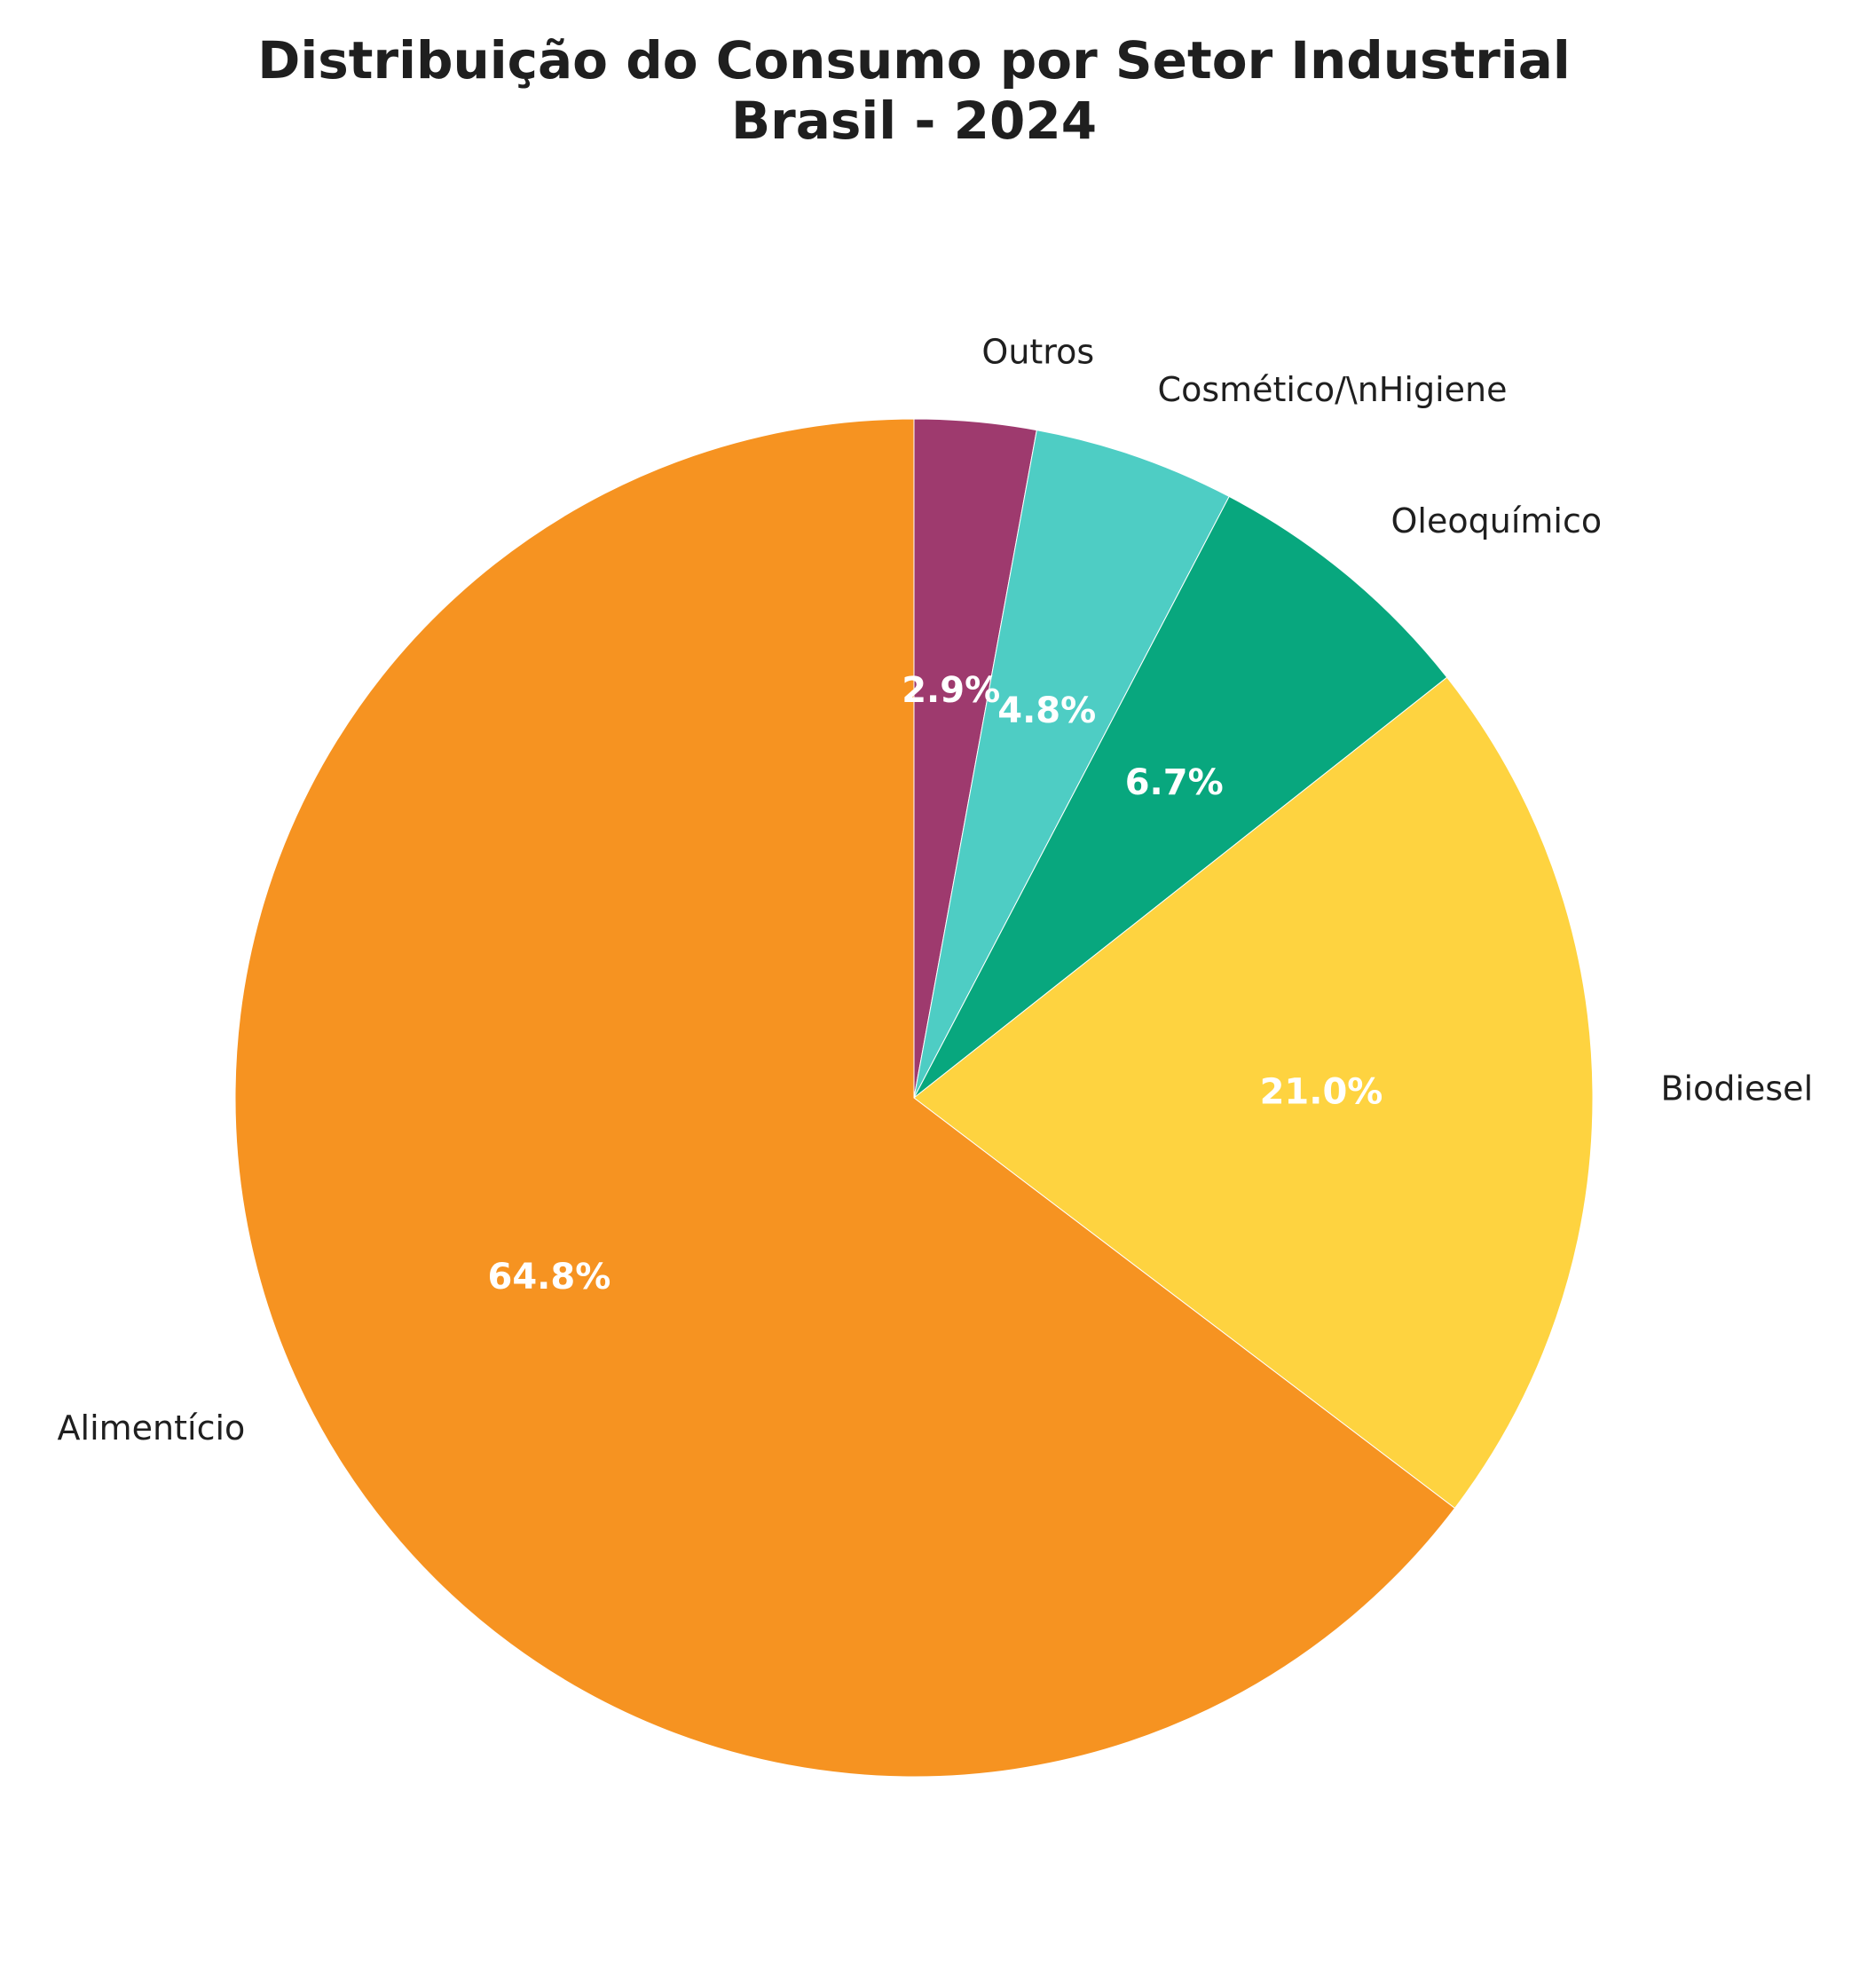 Image resolution: width=1867 pixels, height=1988 pixels. Describe the element at coordinates (1333, 389) in the screenshot. I see `slice-label-cosmetico-nhigiene: Cosmético/\nHigiene` at that location.